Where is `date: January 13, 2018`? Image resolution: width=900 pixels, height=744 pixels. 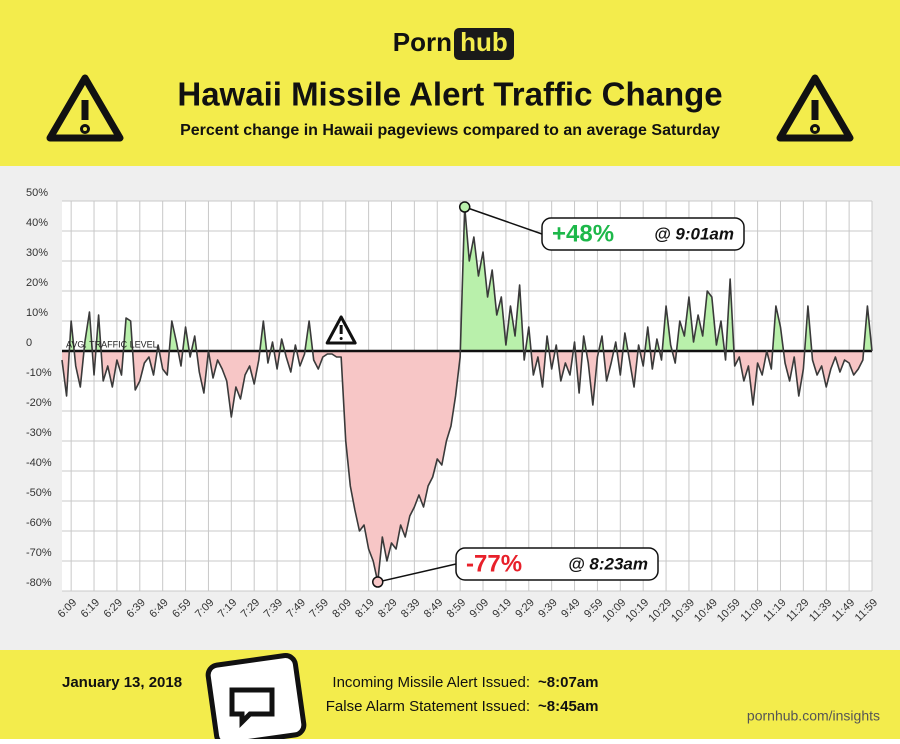 date: January 13, 2018 is located at coordinates (122, 682).